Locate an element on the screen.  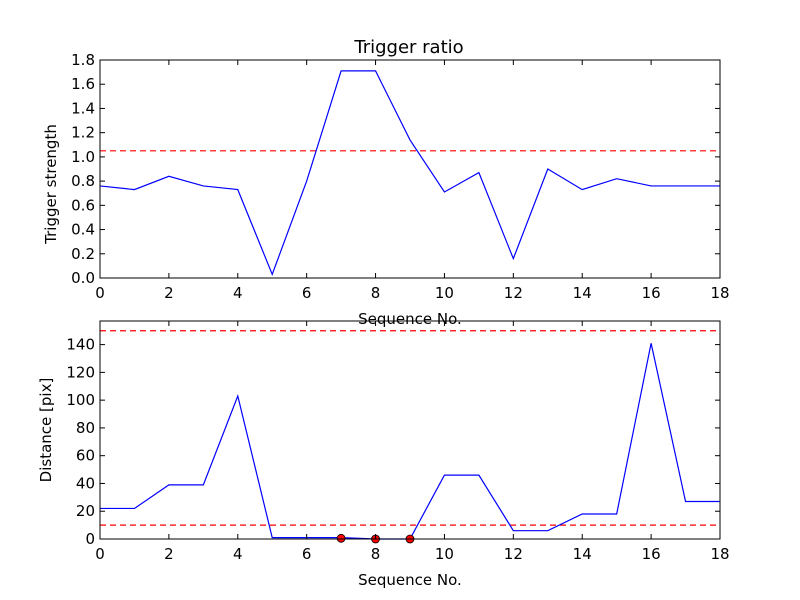
y-tick-label: 1.2 is located at coordinates (83, 133).